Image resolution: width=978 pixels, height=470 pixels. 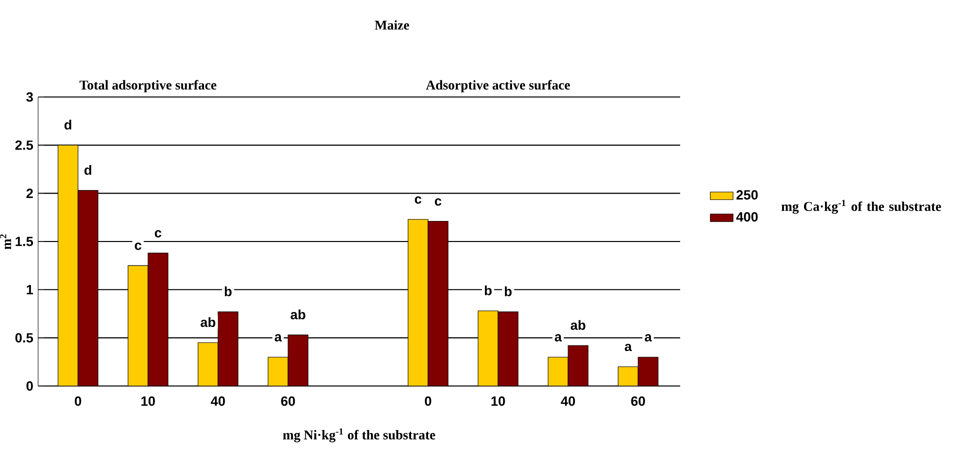 What do you see at coordinates (392, 25) in the screenshot?
I see `chart-title: Maize` at bounding box center [392, 25].